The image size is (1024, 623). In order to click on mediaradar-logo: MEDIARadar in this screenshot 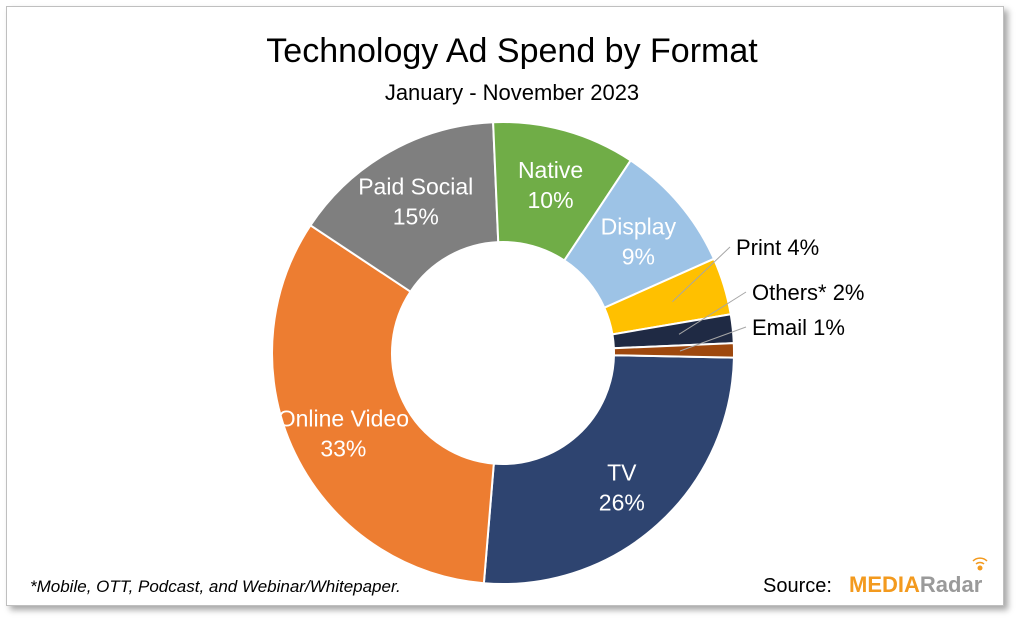, I will do `click(918, 577)`.